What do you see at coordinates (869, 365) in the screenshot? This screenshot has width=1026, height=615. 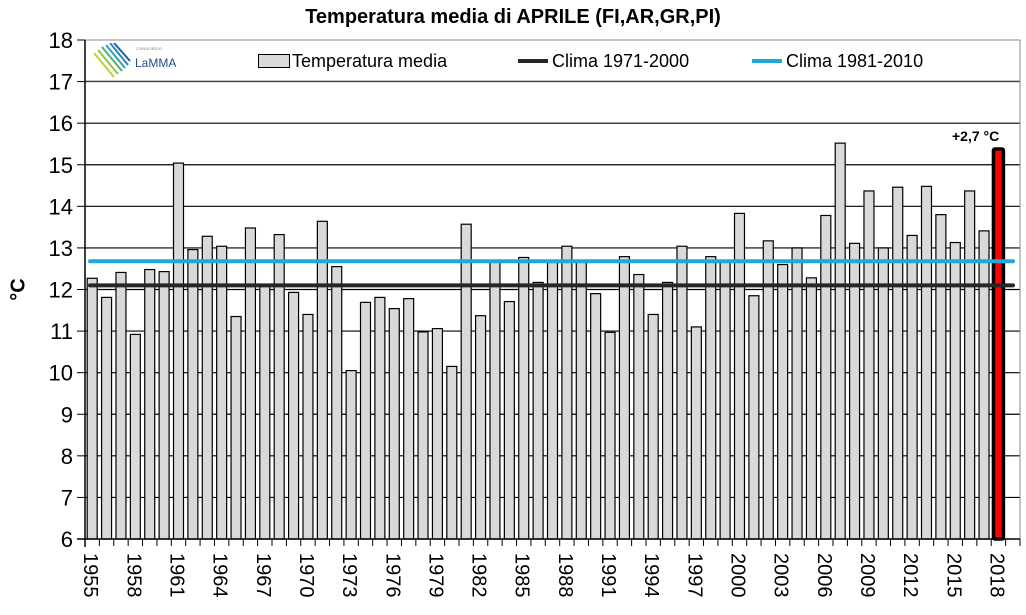 I see `bar-2009` at bounding box center [869, 365].